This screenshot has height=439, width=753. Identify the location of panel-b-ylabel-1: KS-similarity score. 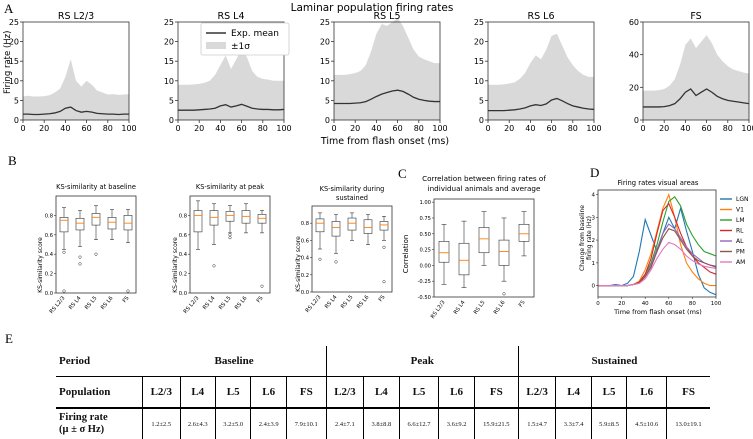
(40, 265).